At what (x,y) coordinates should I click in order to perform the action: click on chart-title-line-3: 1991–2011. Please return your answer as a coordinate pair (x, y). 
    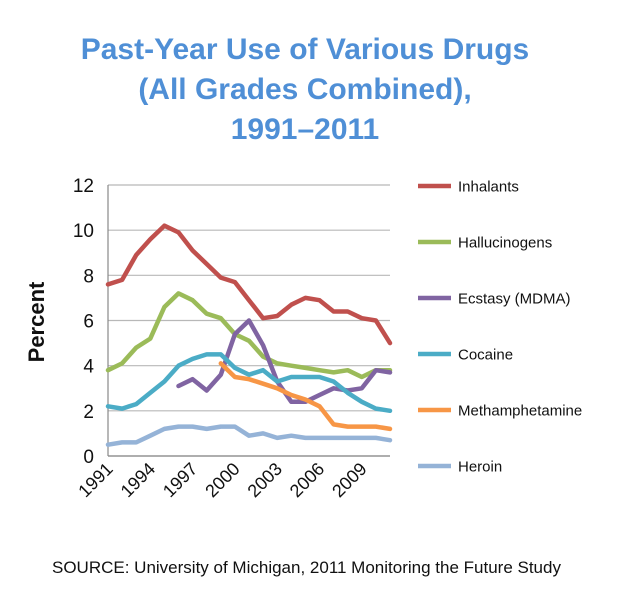
    Looking at the image, I should click on (305, 129).